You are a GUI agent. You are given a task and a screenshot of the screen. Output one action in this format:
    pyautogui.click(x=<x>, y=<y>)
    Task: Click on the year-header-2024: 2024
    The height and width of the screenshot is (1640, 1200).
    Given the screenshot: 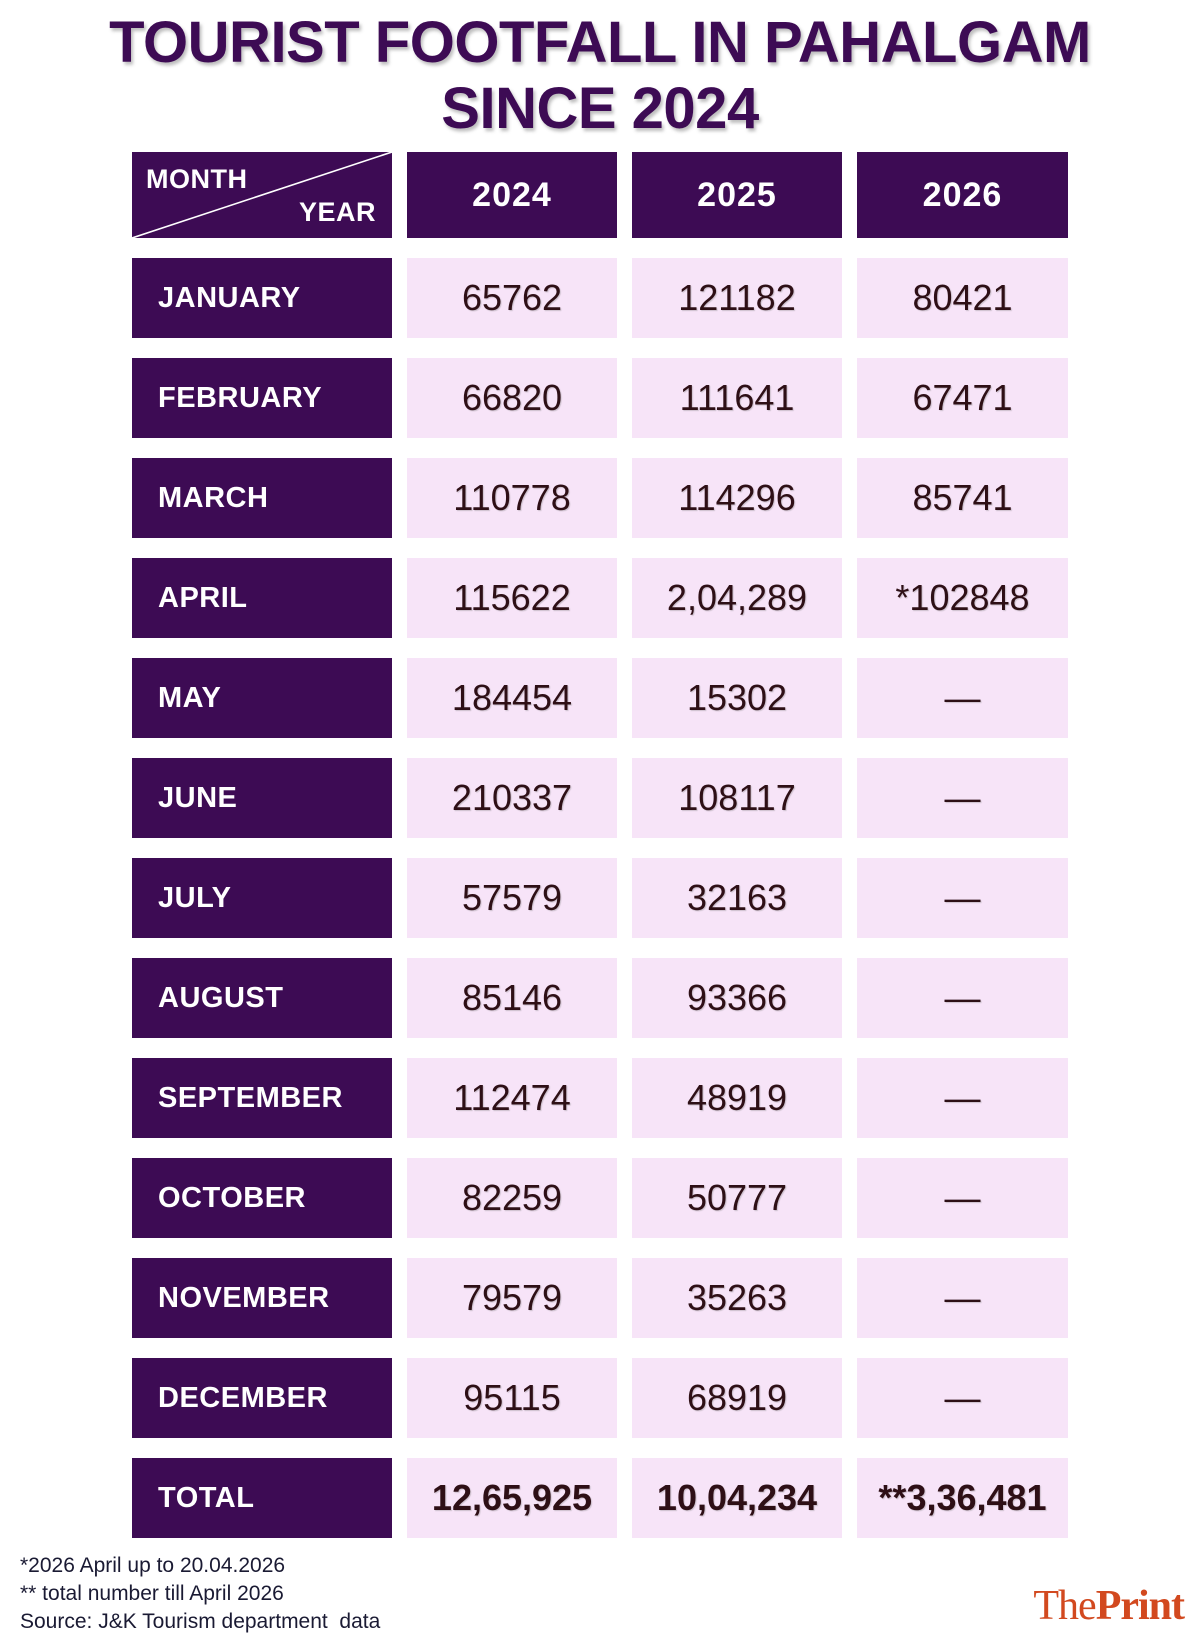 What is the action you would take?
    pyautogui.click(x=512, y=195)
    